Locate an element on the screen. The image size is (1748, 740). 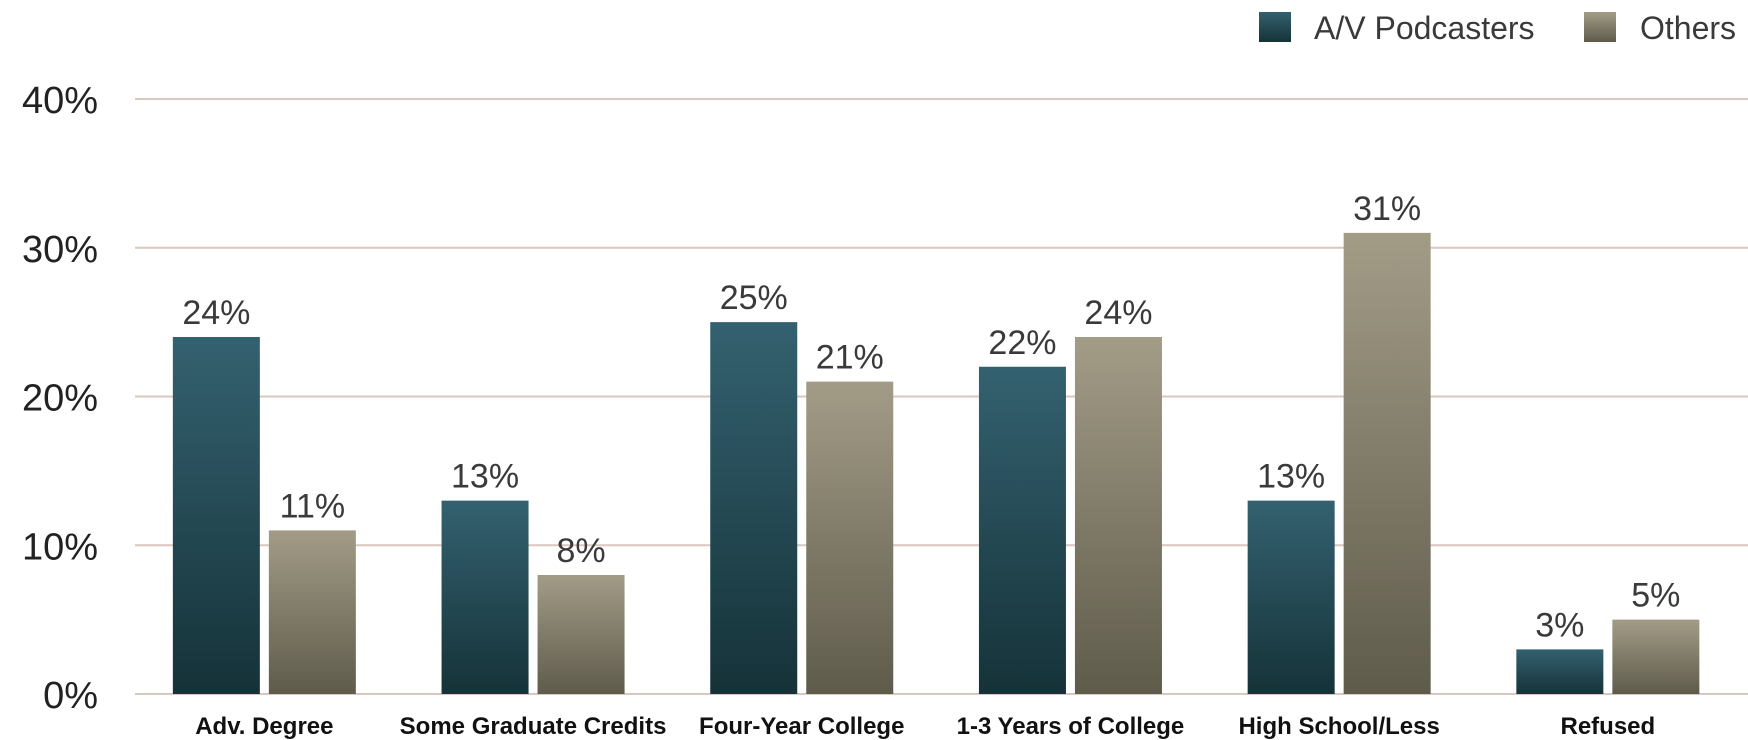
value-label: 8% is located at coordinates (580, 551).